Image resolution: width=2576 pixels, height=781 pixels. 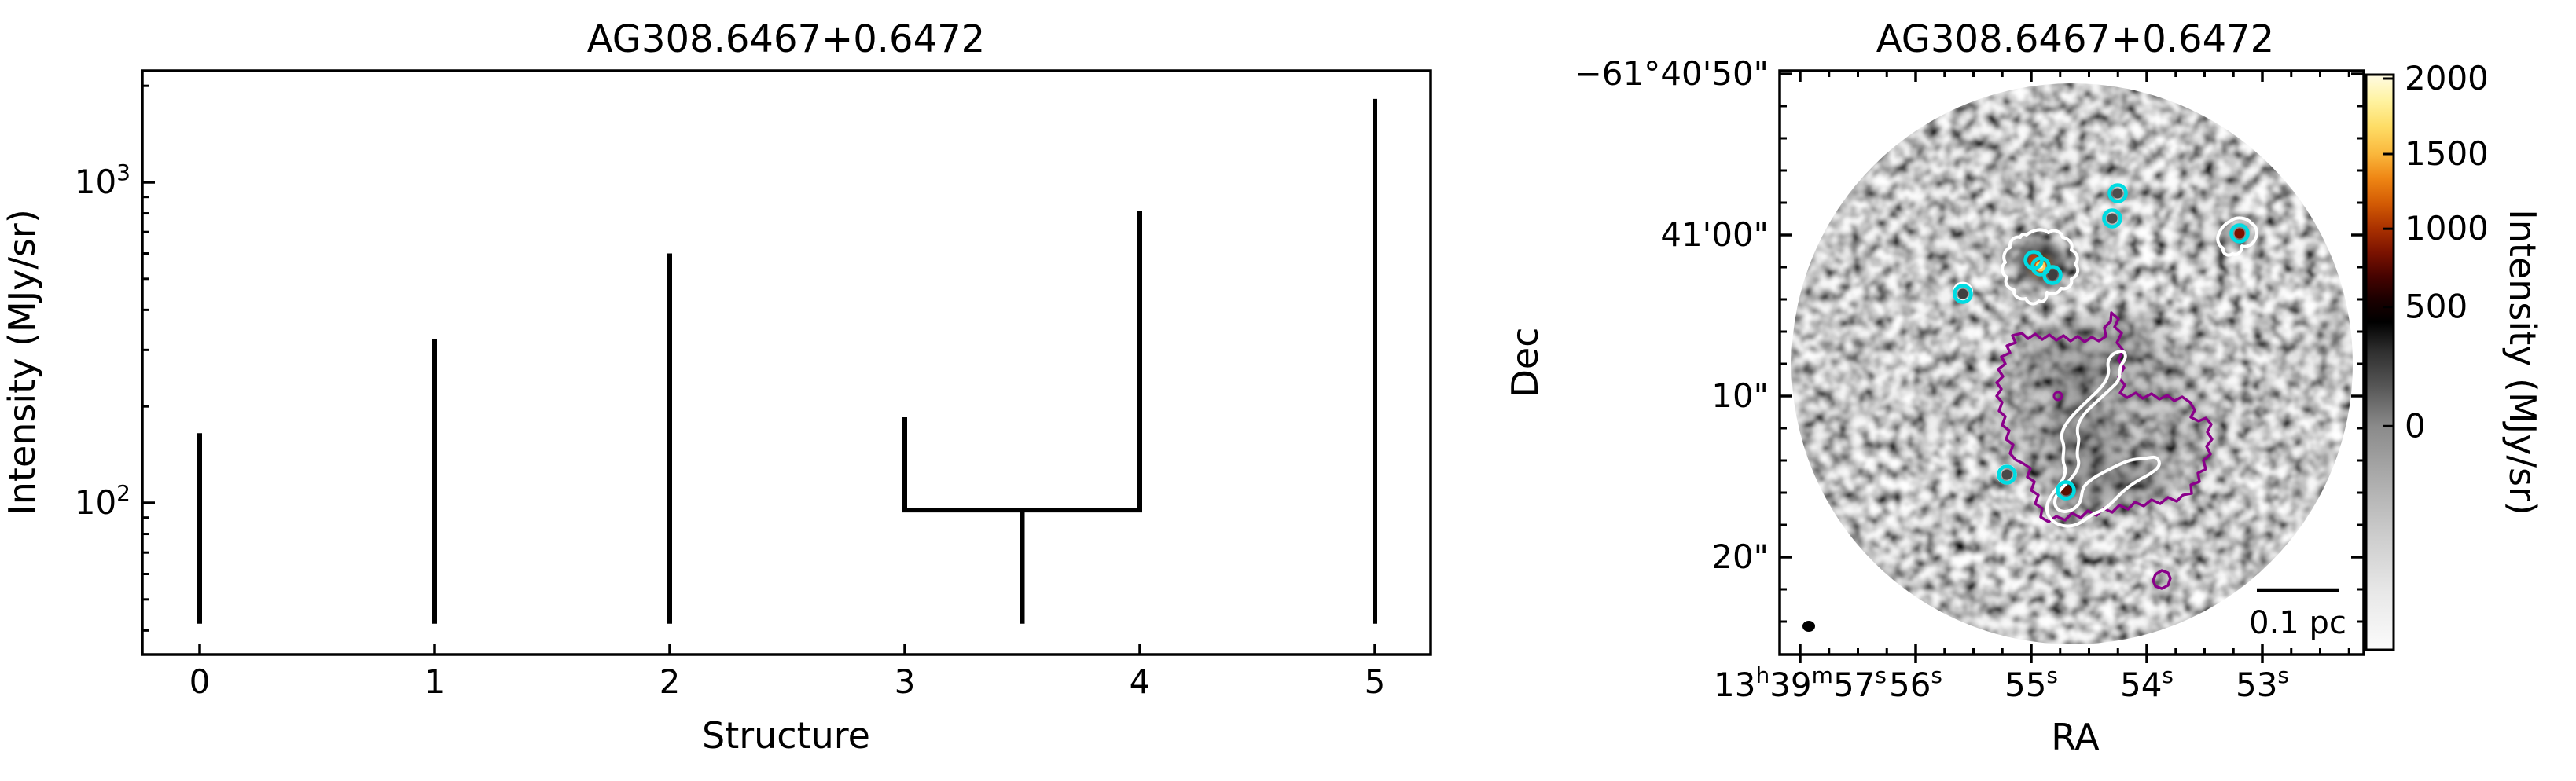 I want to click on ra-tick-label: 56s, so click(x=1915, y=683).